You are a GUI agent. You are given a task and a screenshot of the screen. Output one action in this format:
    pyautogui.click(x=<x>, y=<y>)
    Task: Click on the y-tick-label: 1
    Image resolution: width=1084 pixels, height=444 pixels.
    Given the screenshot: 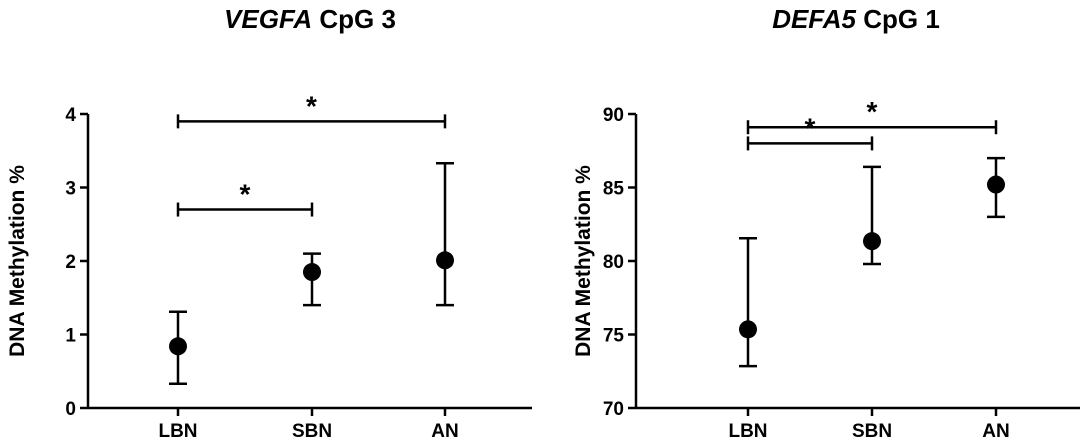 What is the action you would take?
    pyautogui.click(x=70, y=336)
    